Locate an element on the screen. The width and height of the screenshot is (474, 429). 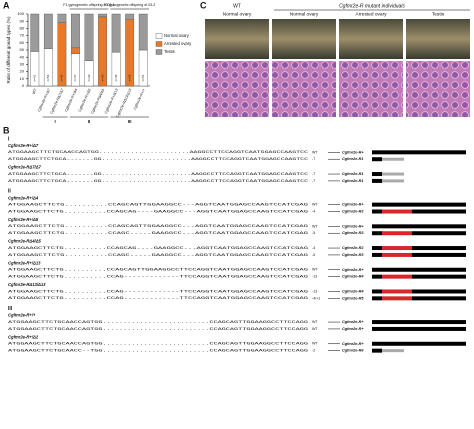
x-tick-label: Cgfmr2e-RΔ7/Δ7 is located at coordinates (57, 100).